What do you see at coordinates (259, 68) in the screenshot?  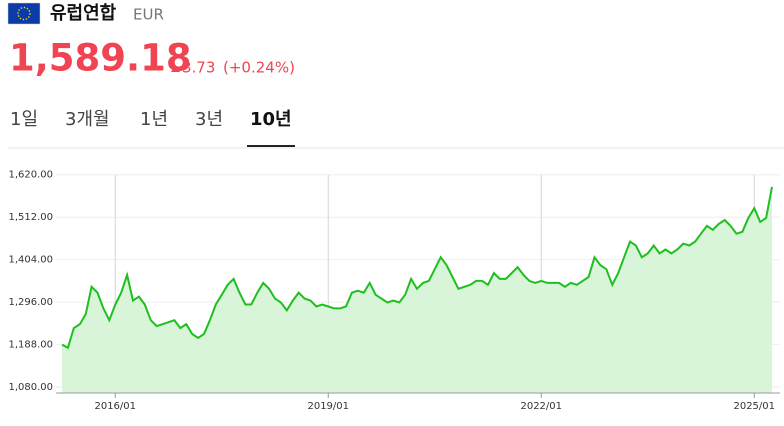 I see `change-pct: (+0.24%)` at bounding box center [259, 68].